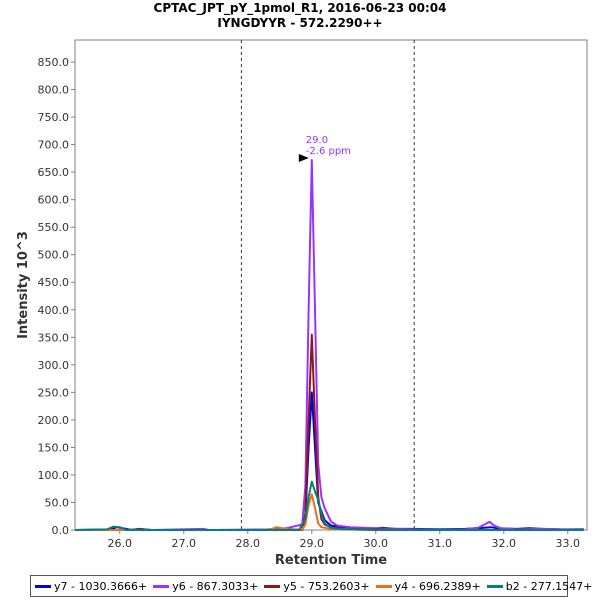 The image size is (600, 600). I want to click on x-tick-label: 32.0, so click(504, 543).